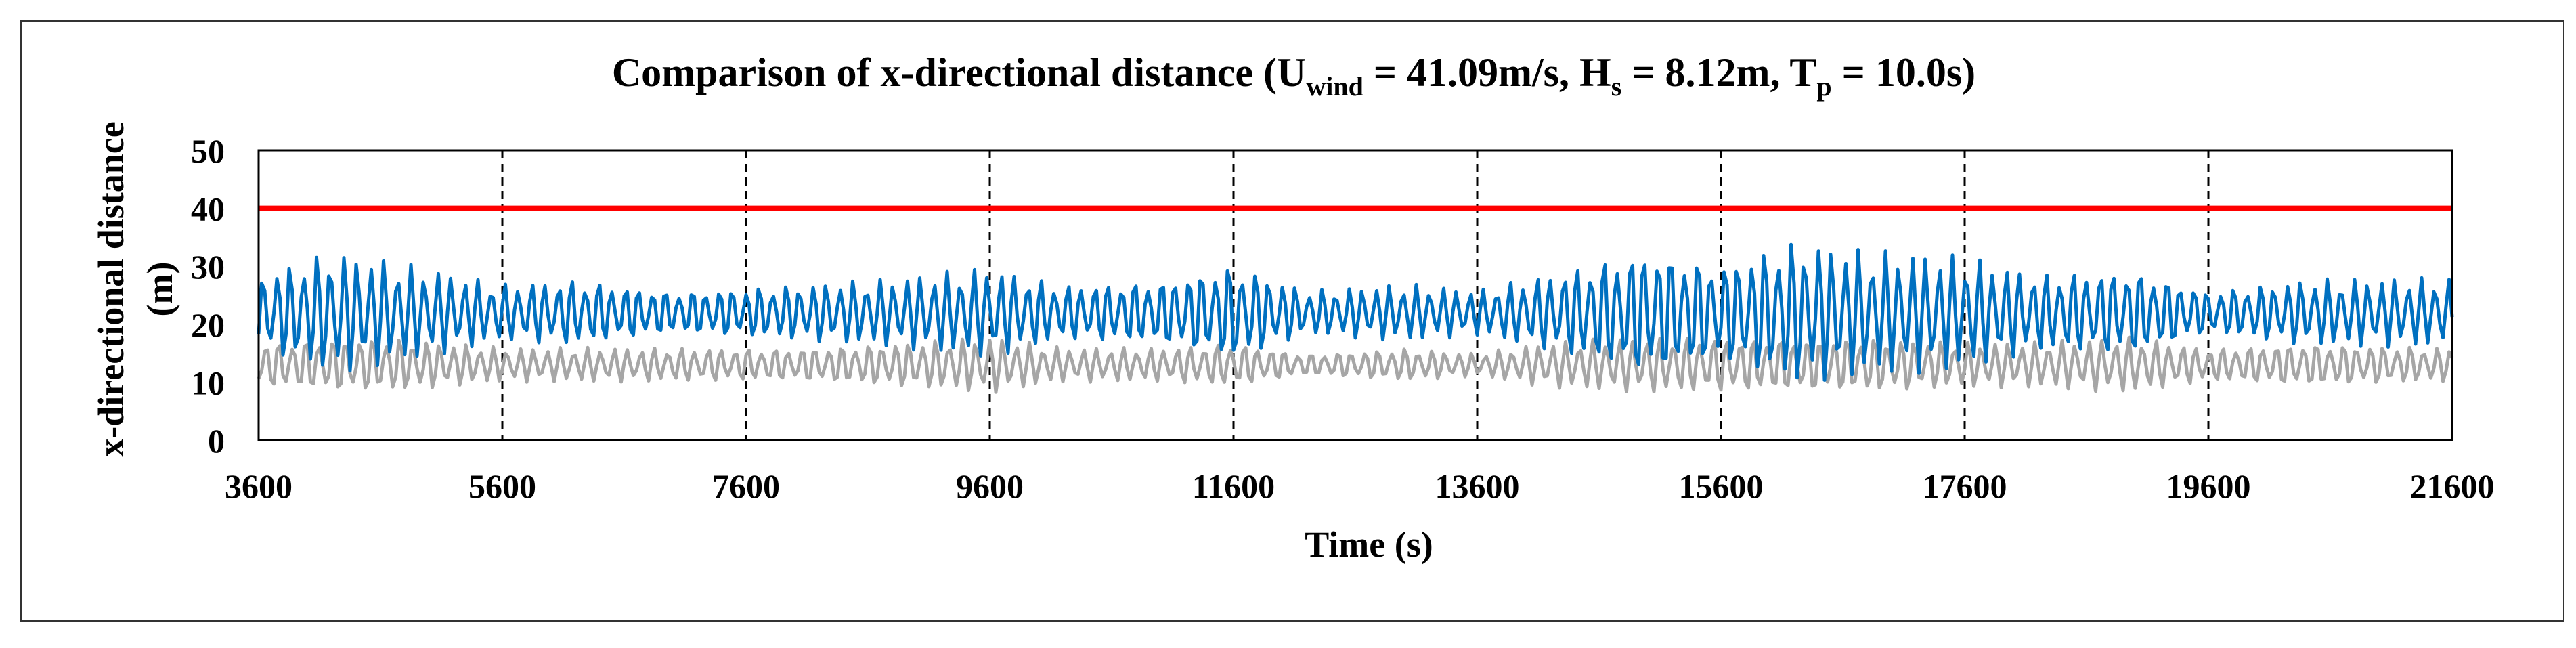  Describe the element at coordinates (2208, 486) in the screenshot. I see `x-tick-label: 19600` at that location.